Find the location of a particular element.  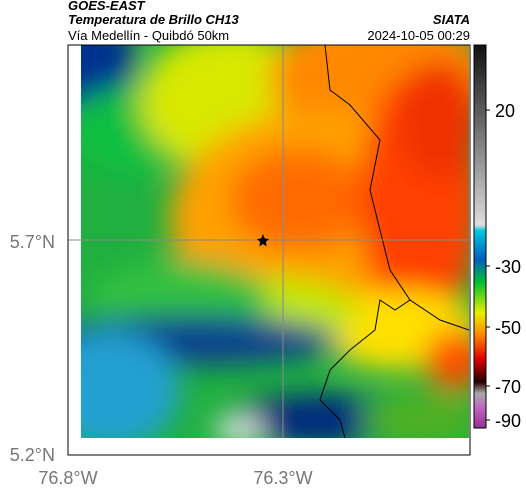

colorbar-tick-label: -50 is located at coordinates (508, 328).